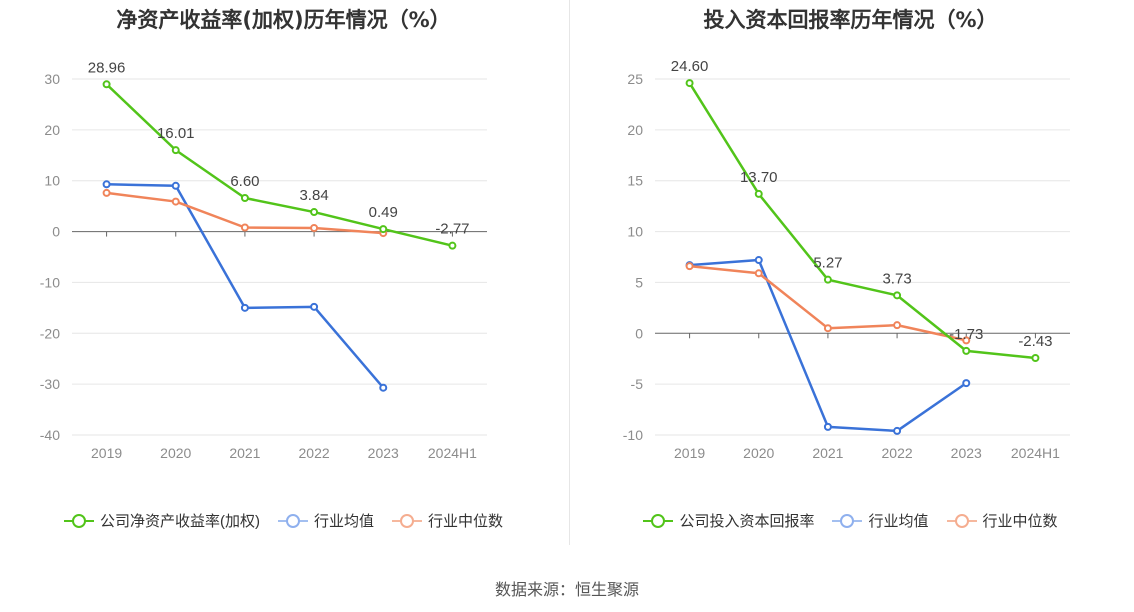  I want to click on legend-item-company-roic: 公司投入资本回报率, so click(728, 520).